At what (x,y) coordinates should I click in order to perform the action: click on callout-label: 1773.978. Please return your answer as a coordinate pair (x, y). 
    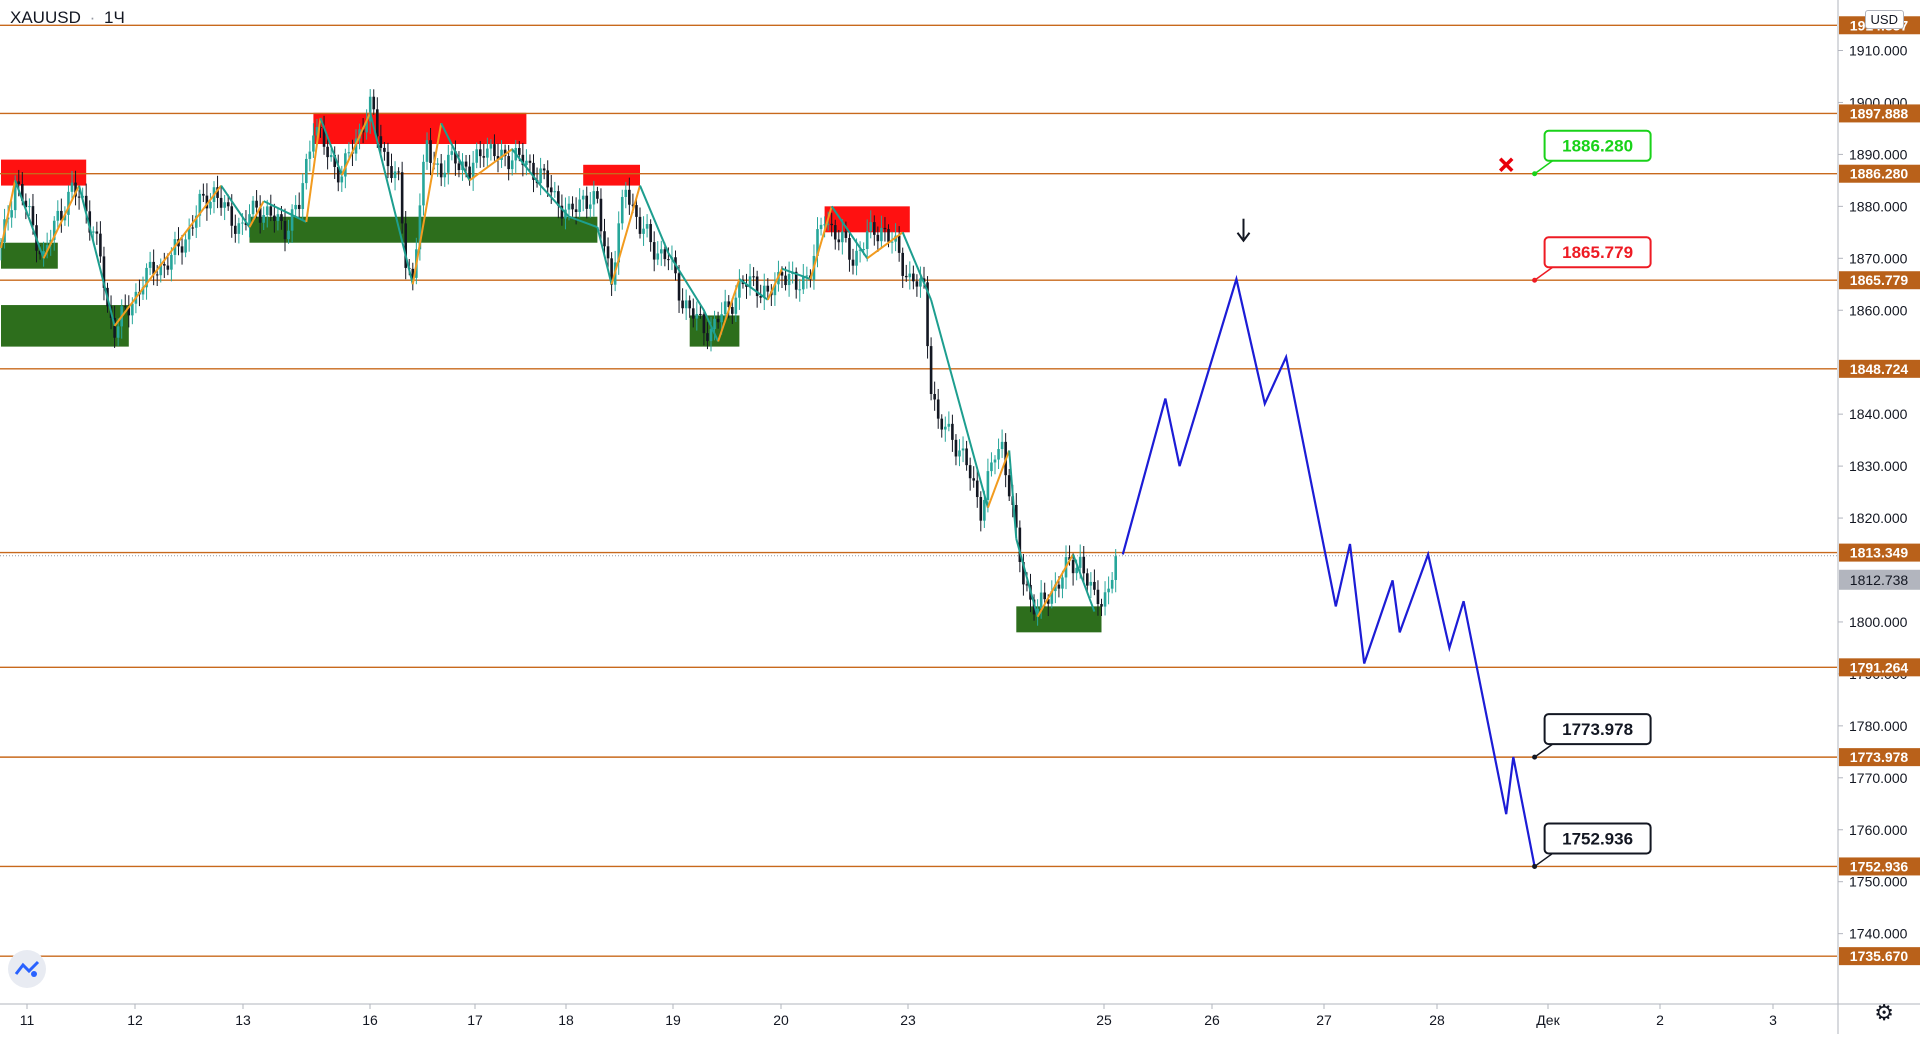
    Looking at the image, I should click on (1597, 729).